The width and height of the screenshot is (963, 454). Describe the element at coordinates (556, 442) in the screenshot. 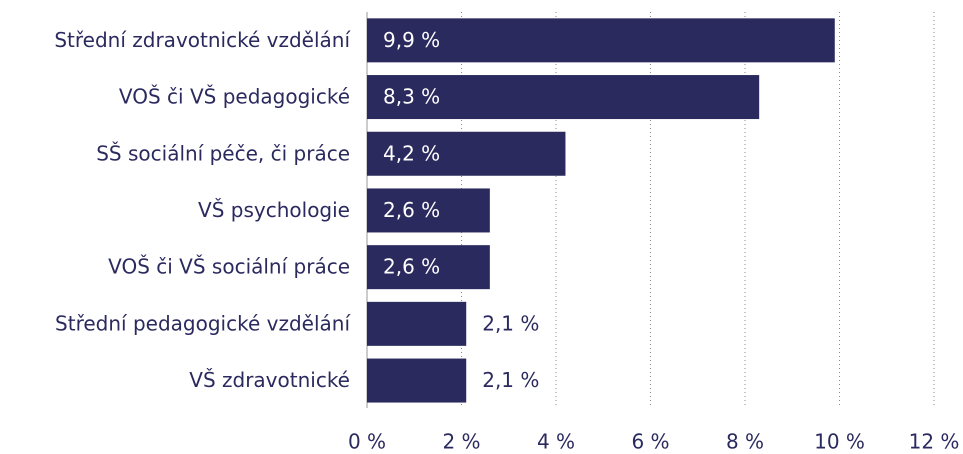

I see `x-tick-label: 4 %` at that location.